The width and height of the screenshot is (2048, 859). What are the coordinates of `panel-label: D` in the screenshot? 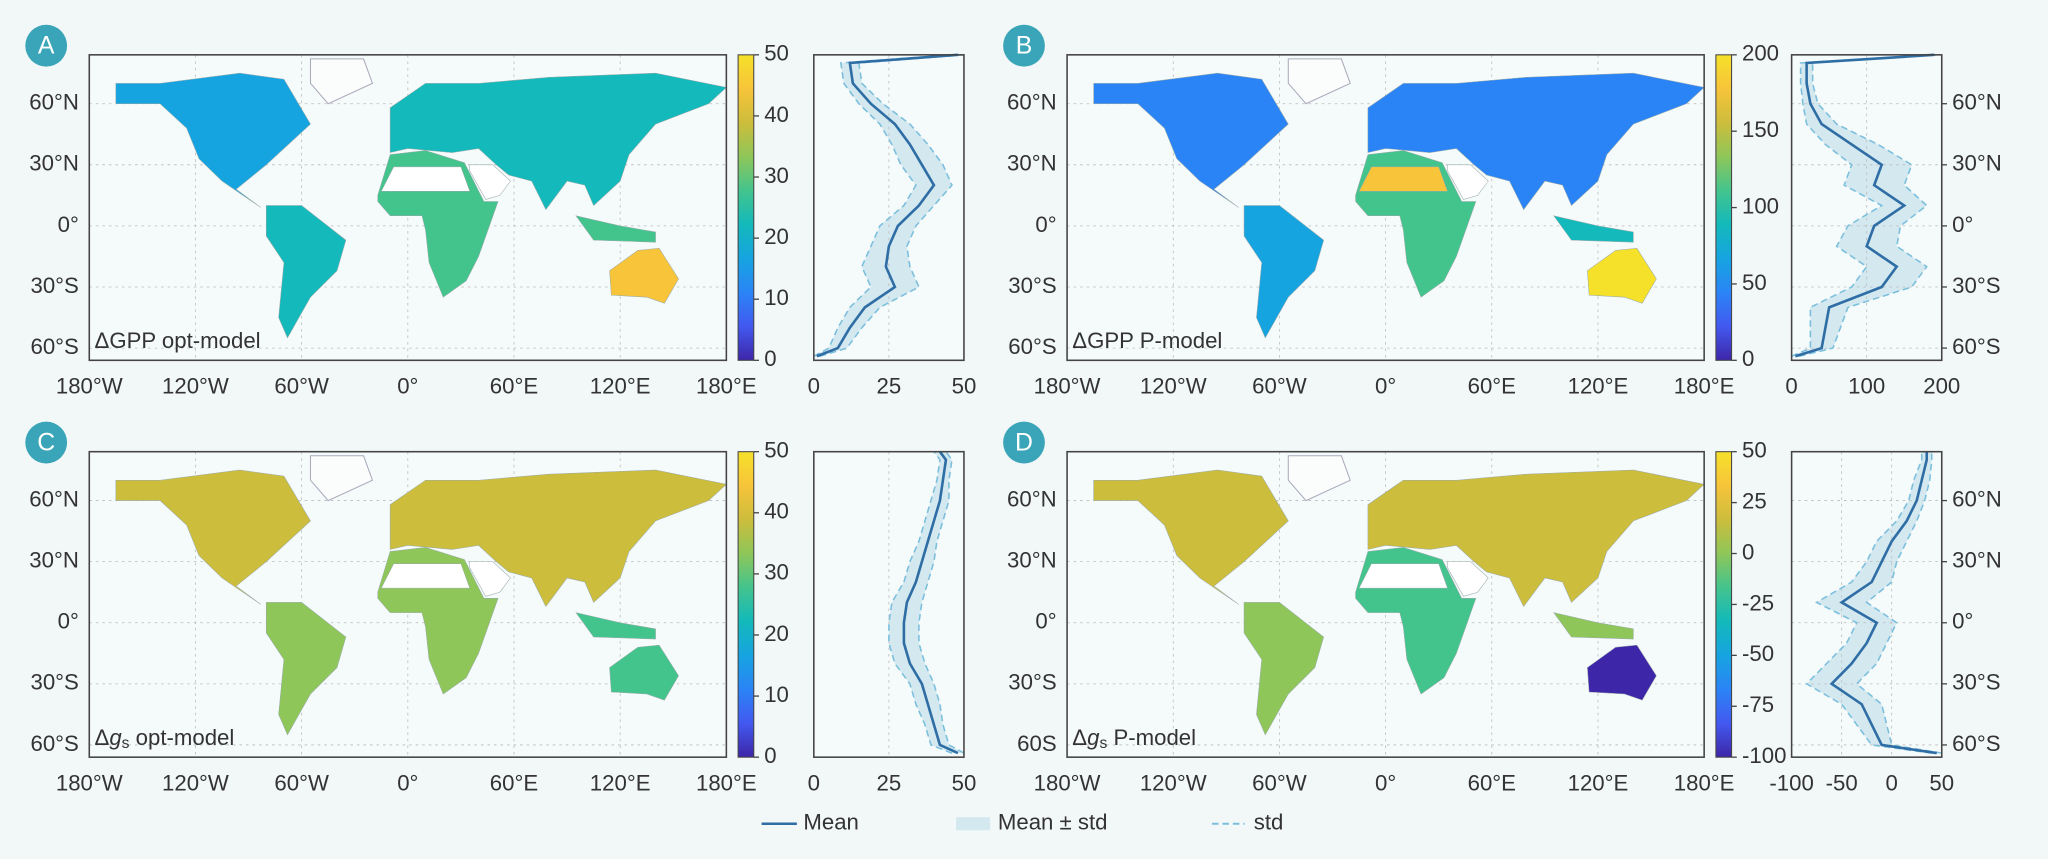 It's located at (1024, 442).